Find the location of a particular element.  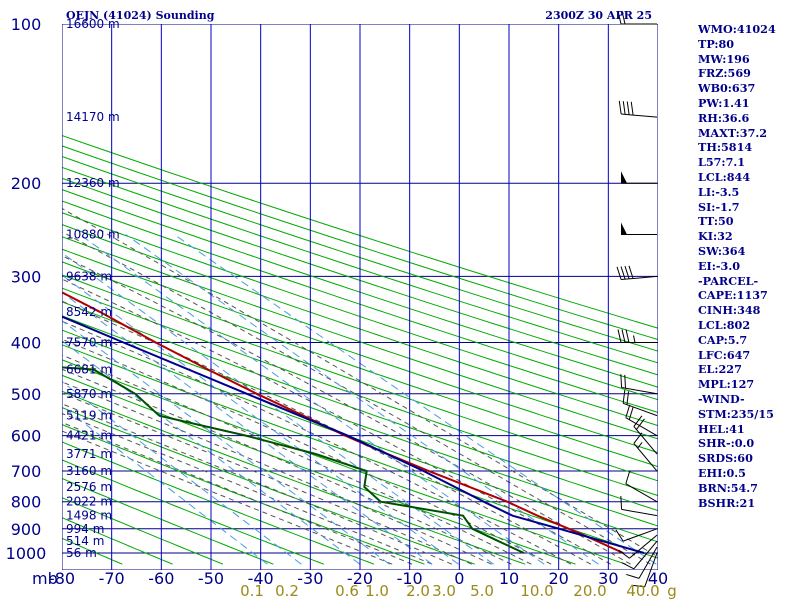

mixing-ratio-label: 5.0 is located at coordinates (482, 591).